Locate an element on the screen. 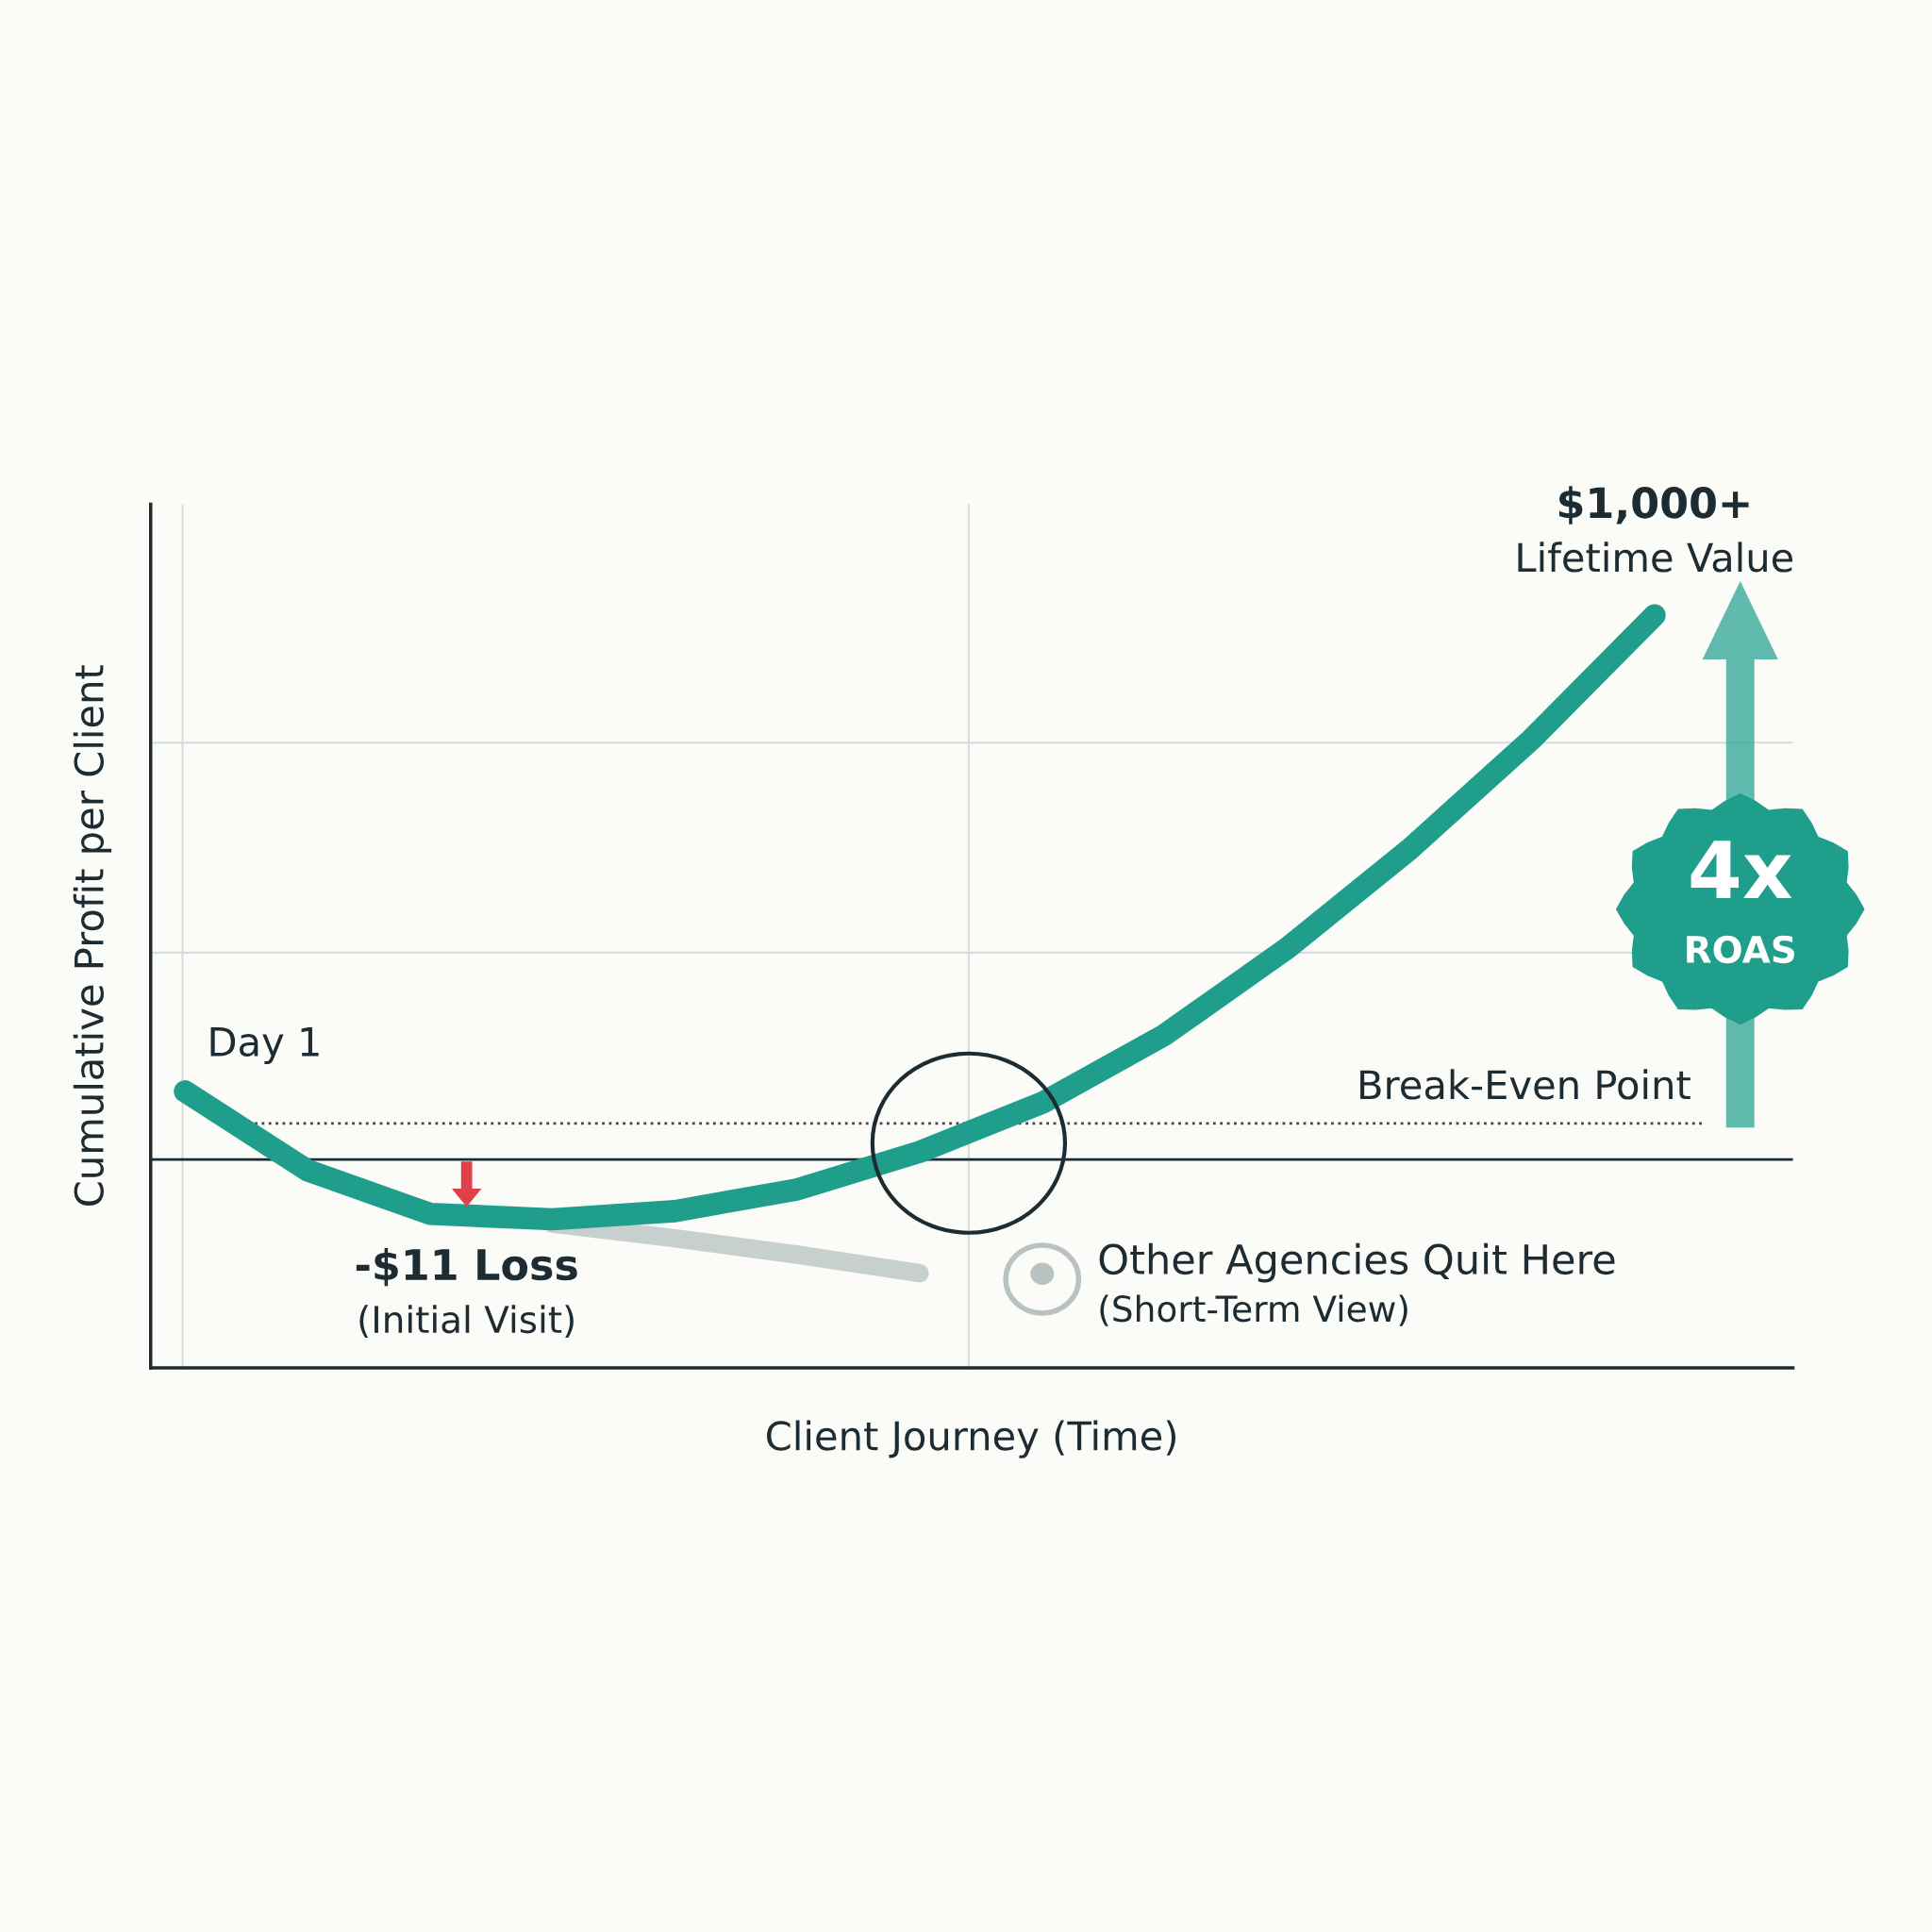 The height and width of the screenshot is (1932, 1932). text: Lifetime Value is located at coordinates (1655, 557).